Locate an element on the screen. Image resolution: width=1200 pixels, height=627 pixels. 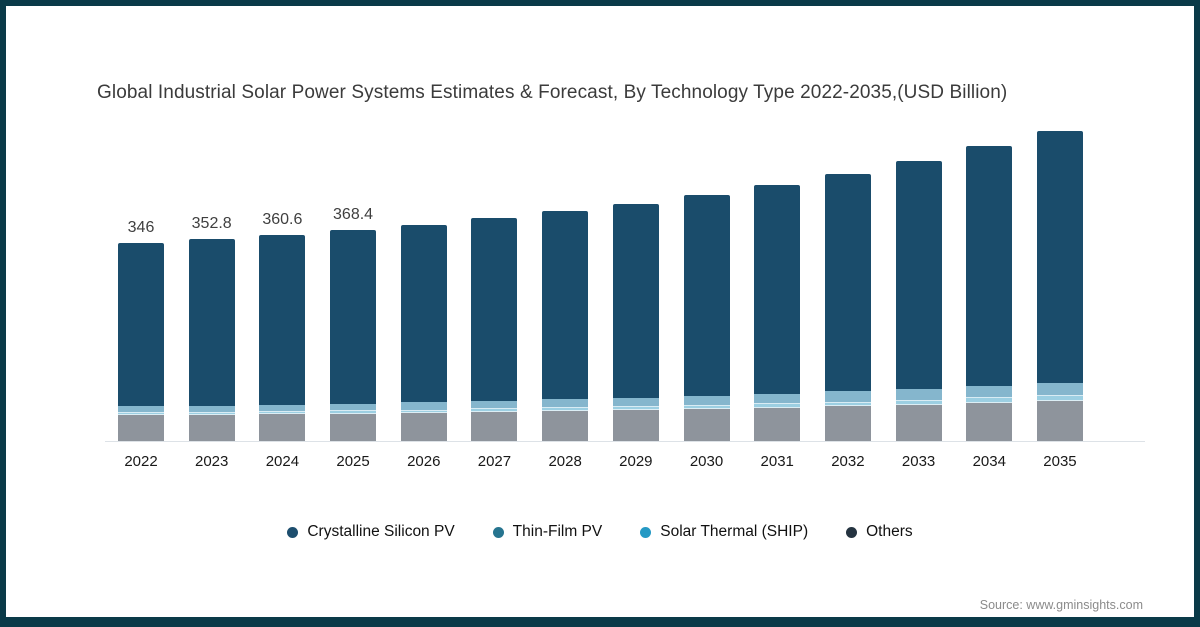
bar-segment-others-2031 is located at coordinates (777, 424).